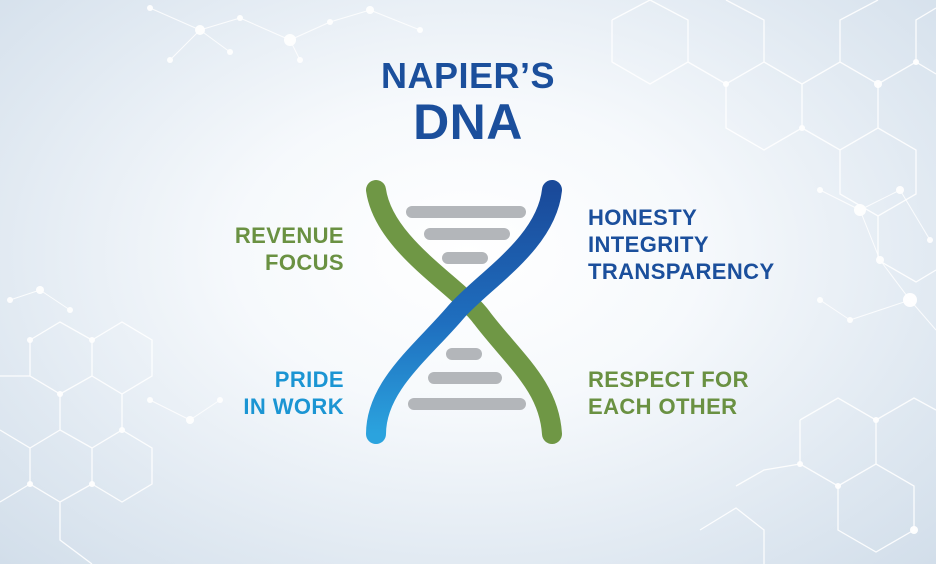 The width and height of the screenshot is (936, 564). I want to click on value-text-line: PRIDE, so click(309, 379).